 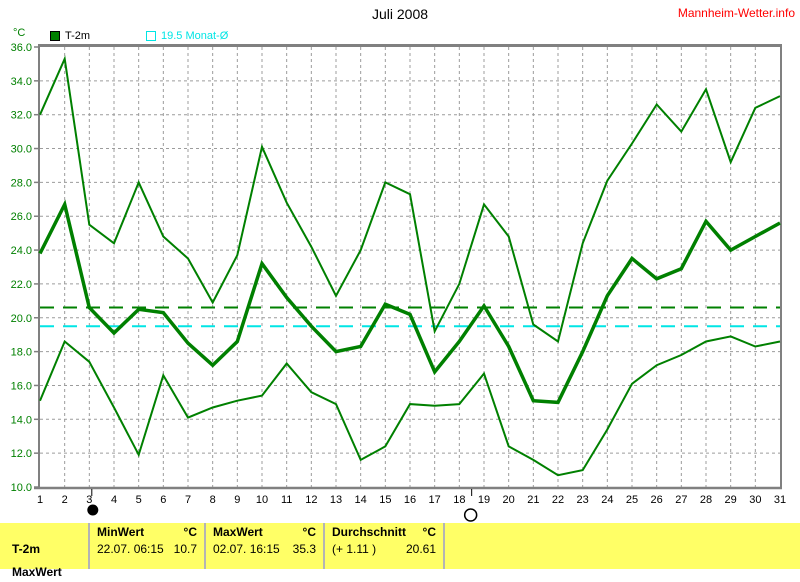 I want to click on y-tick-label: 26.0, so click(x=21, y=217).